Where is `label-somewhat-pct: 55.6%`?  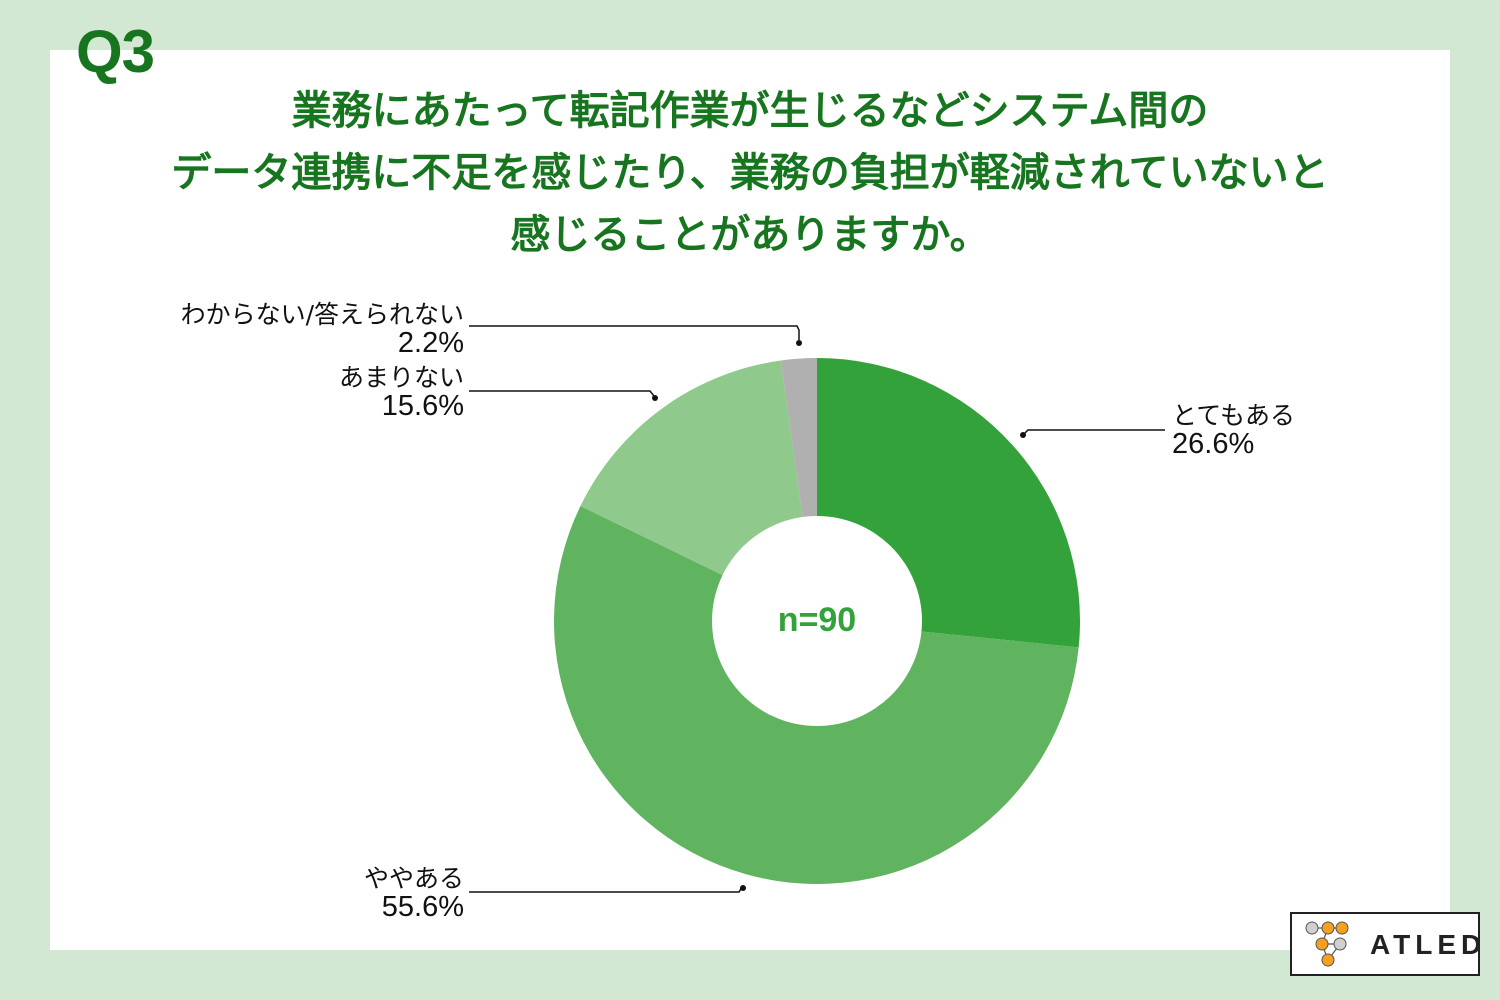
label-somewhat-pct: 55.6% is located at coordinates (422, 907).